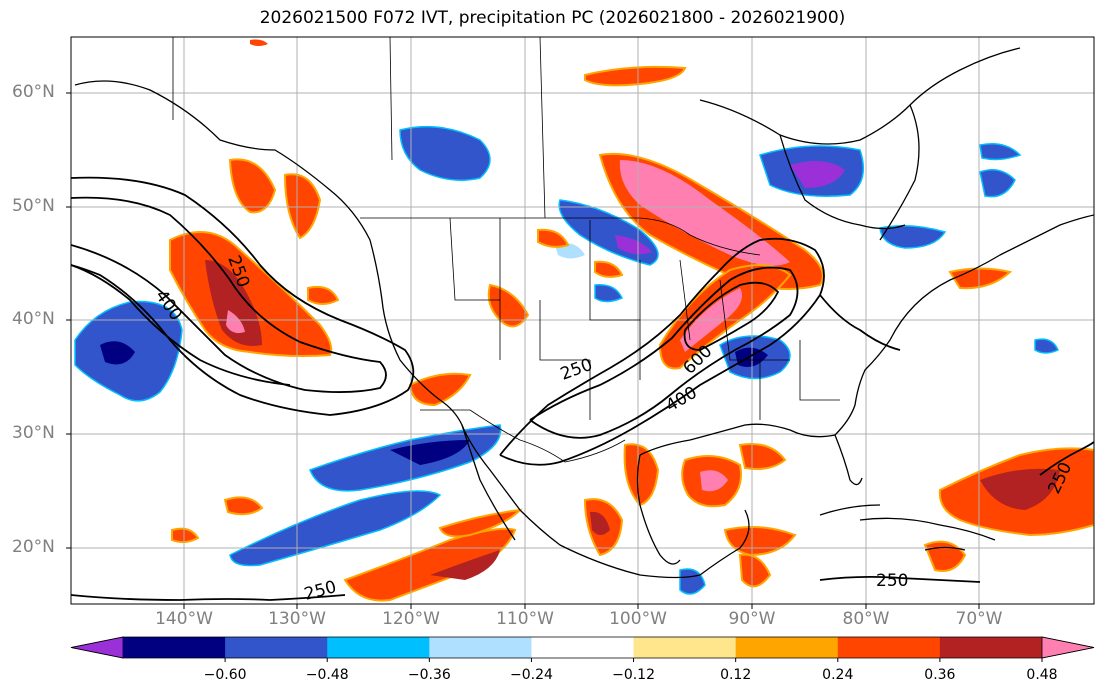 Image resolution: width=1105 pixels, height=698 pixels. What do you see at coordinates (33, 206) in the screenshot?
I see `lat-label: 50°N` at bounding box center [33, 206].